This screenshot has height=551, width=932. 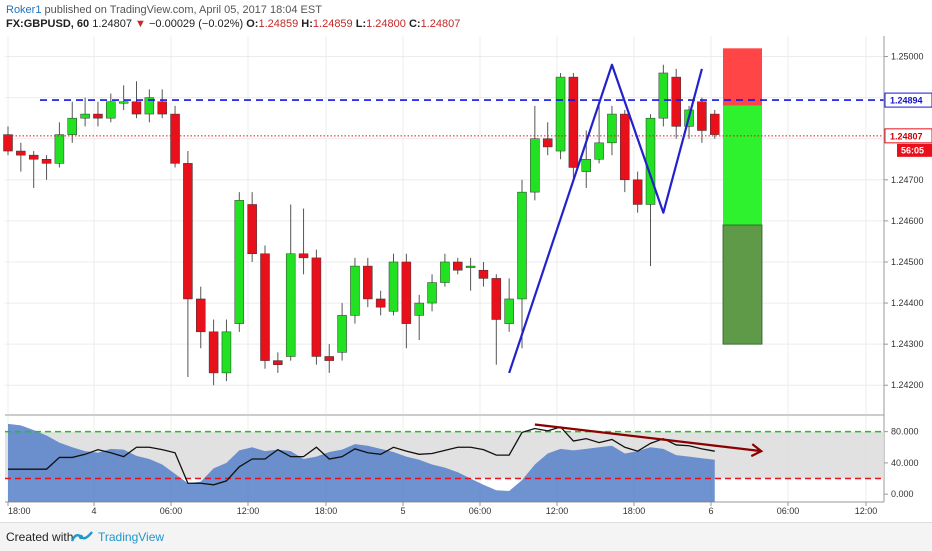 I want to click on tradingview-brand: TradingView, so click(x=131, y=537).